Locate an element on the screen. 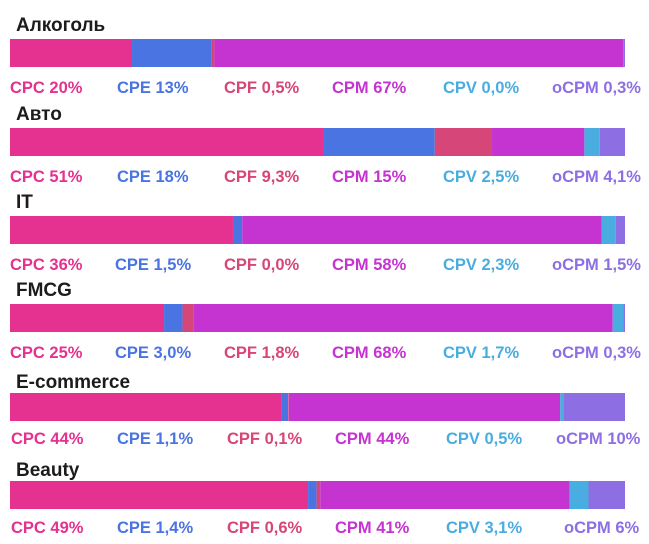 This screenshot has height=544, width=649. segment-label-cpv: CPV 2,3% is located at coordinates (481, 265).